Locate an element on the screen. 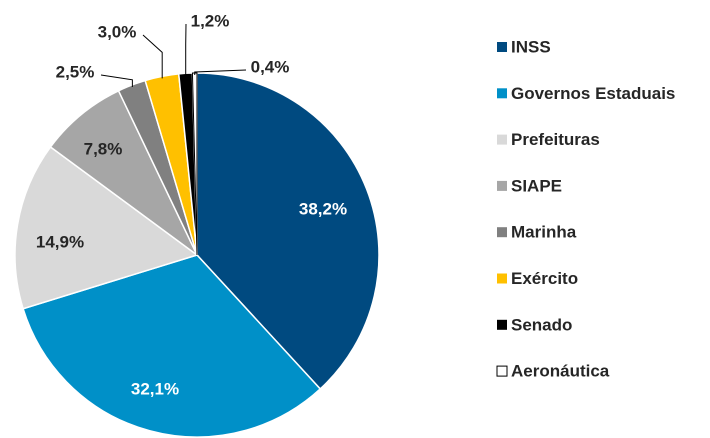 The image size is (710, 438). legend-label: Aeronáutica is located at coordinates (560, 371).